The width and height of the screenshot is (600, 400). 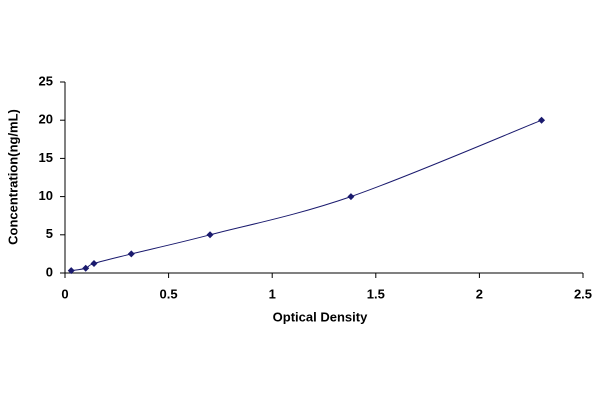 I want to click on x-axis-label: Optical Density, so click(x=320, y=316).